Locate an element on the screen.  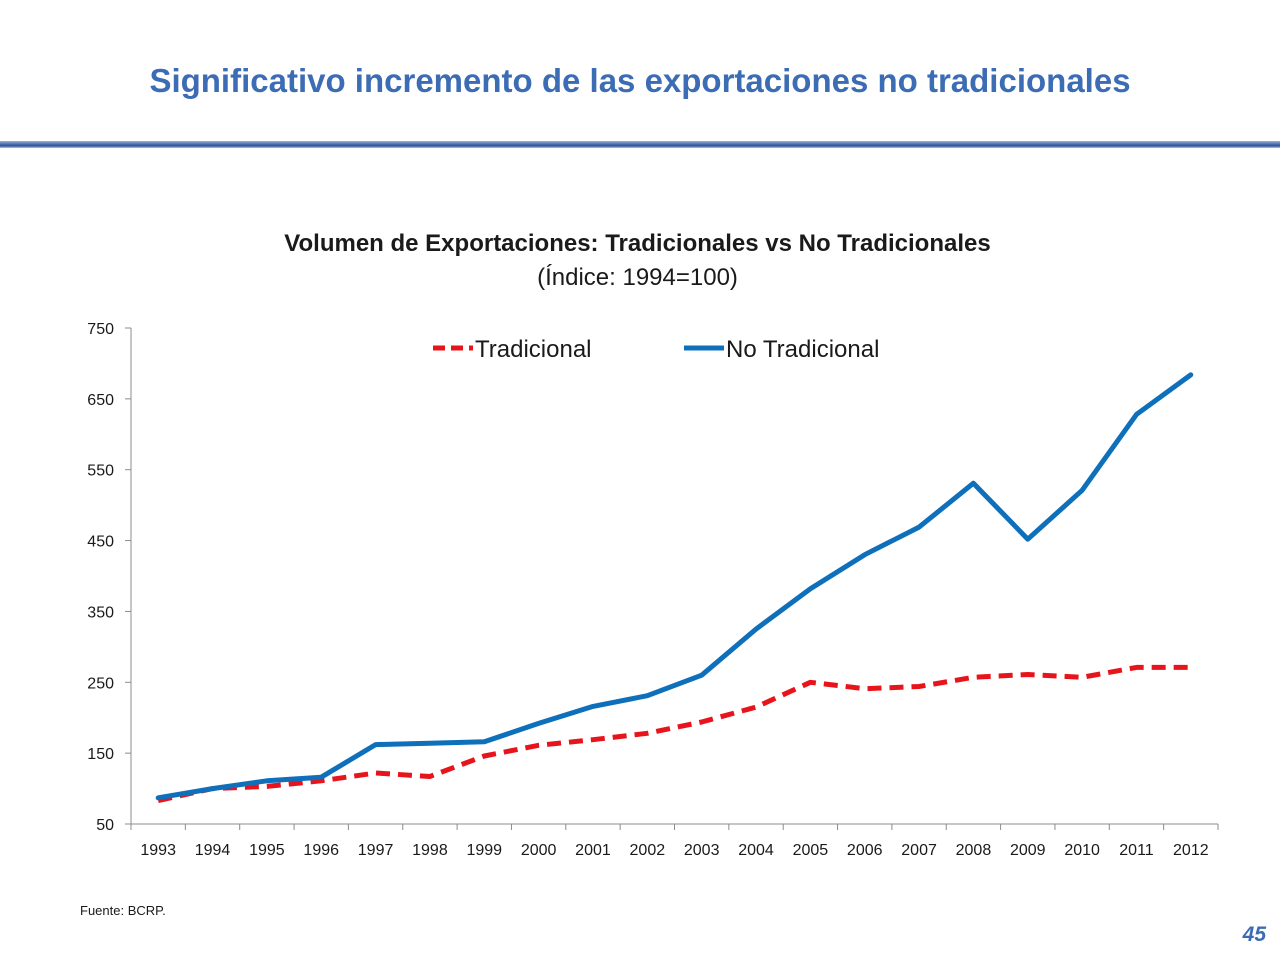
x-tick-label: 2001 is located at coordinates (593, 850).